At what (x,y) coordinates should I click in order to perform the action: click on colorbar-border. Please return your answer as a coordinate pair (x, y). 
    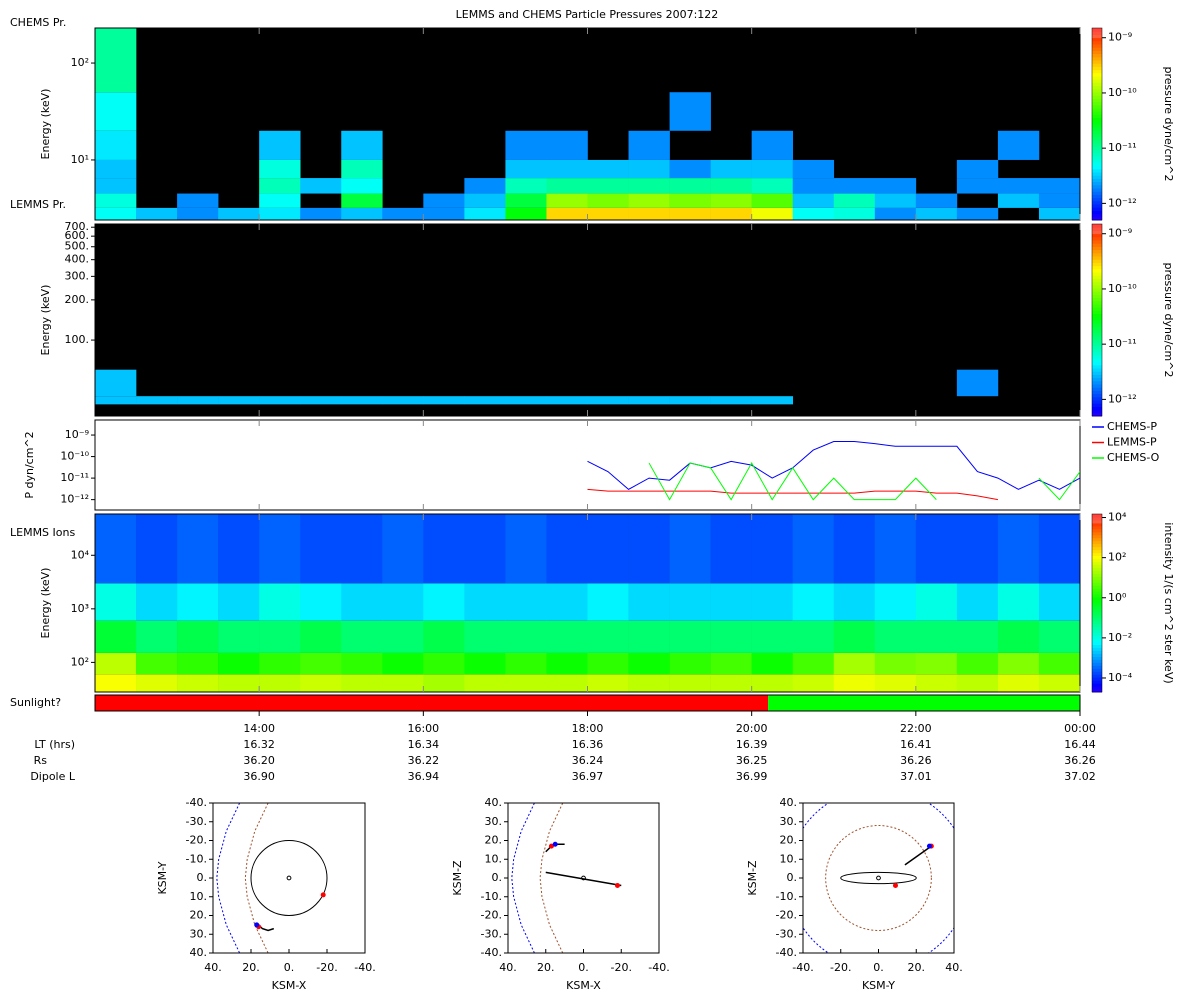
    Looking at the image, I should click on (1097, 320).